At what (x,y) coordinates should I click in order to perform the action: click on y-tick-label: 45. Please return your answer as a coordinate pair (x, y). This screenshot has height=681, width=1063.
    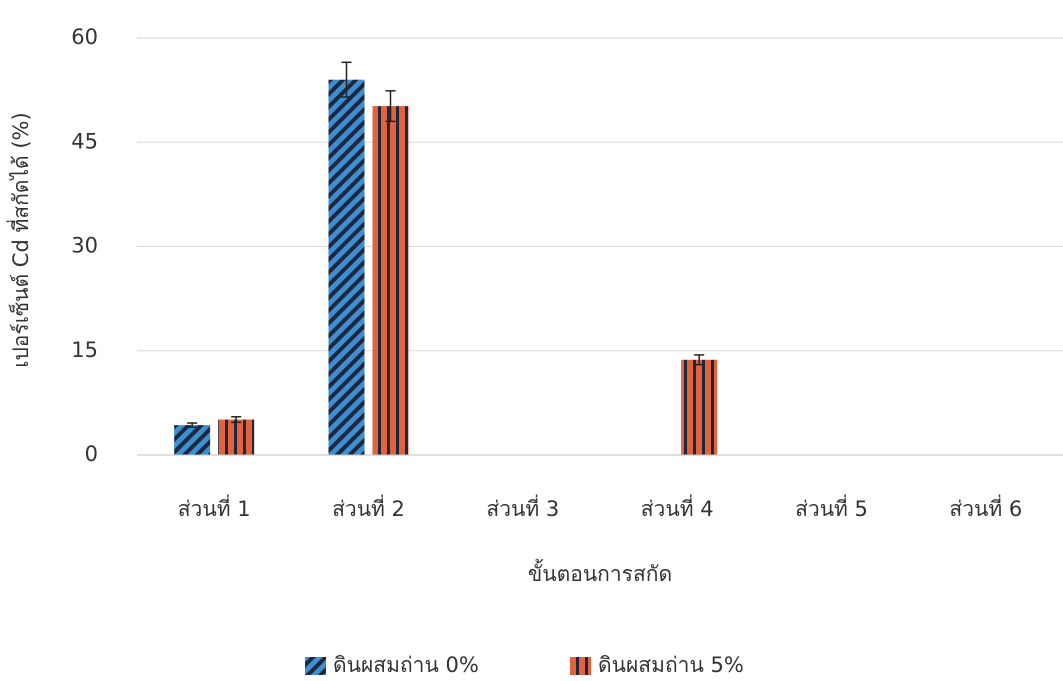
    Looking at the image, I should click on (84, 141).